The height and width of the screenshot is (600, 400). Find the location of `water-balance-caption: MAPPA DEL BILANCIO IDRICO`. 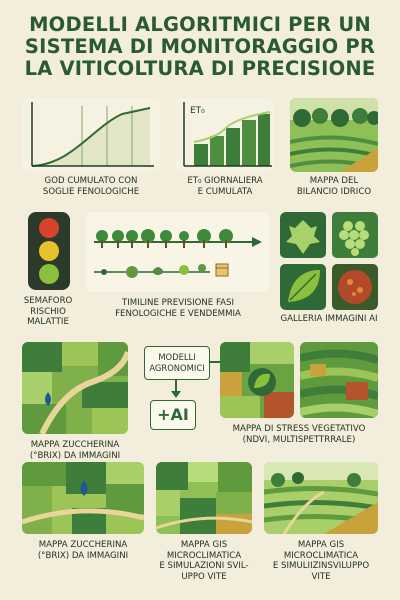

water-balance-caption: MAPPA DEL BILANCIO IDRICO is located at coordinates (334, 186).